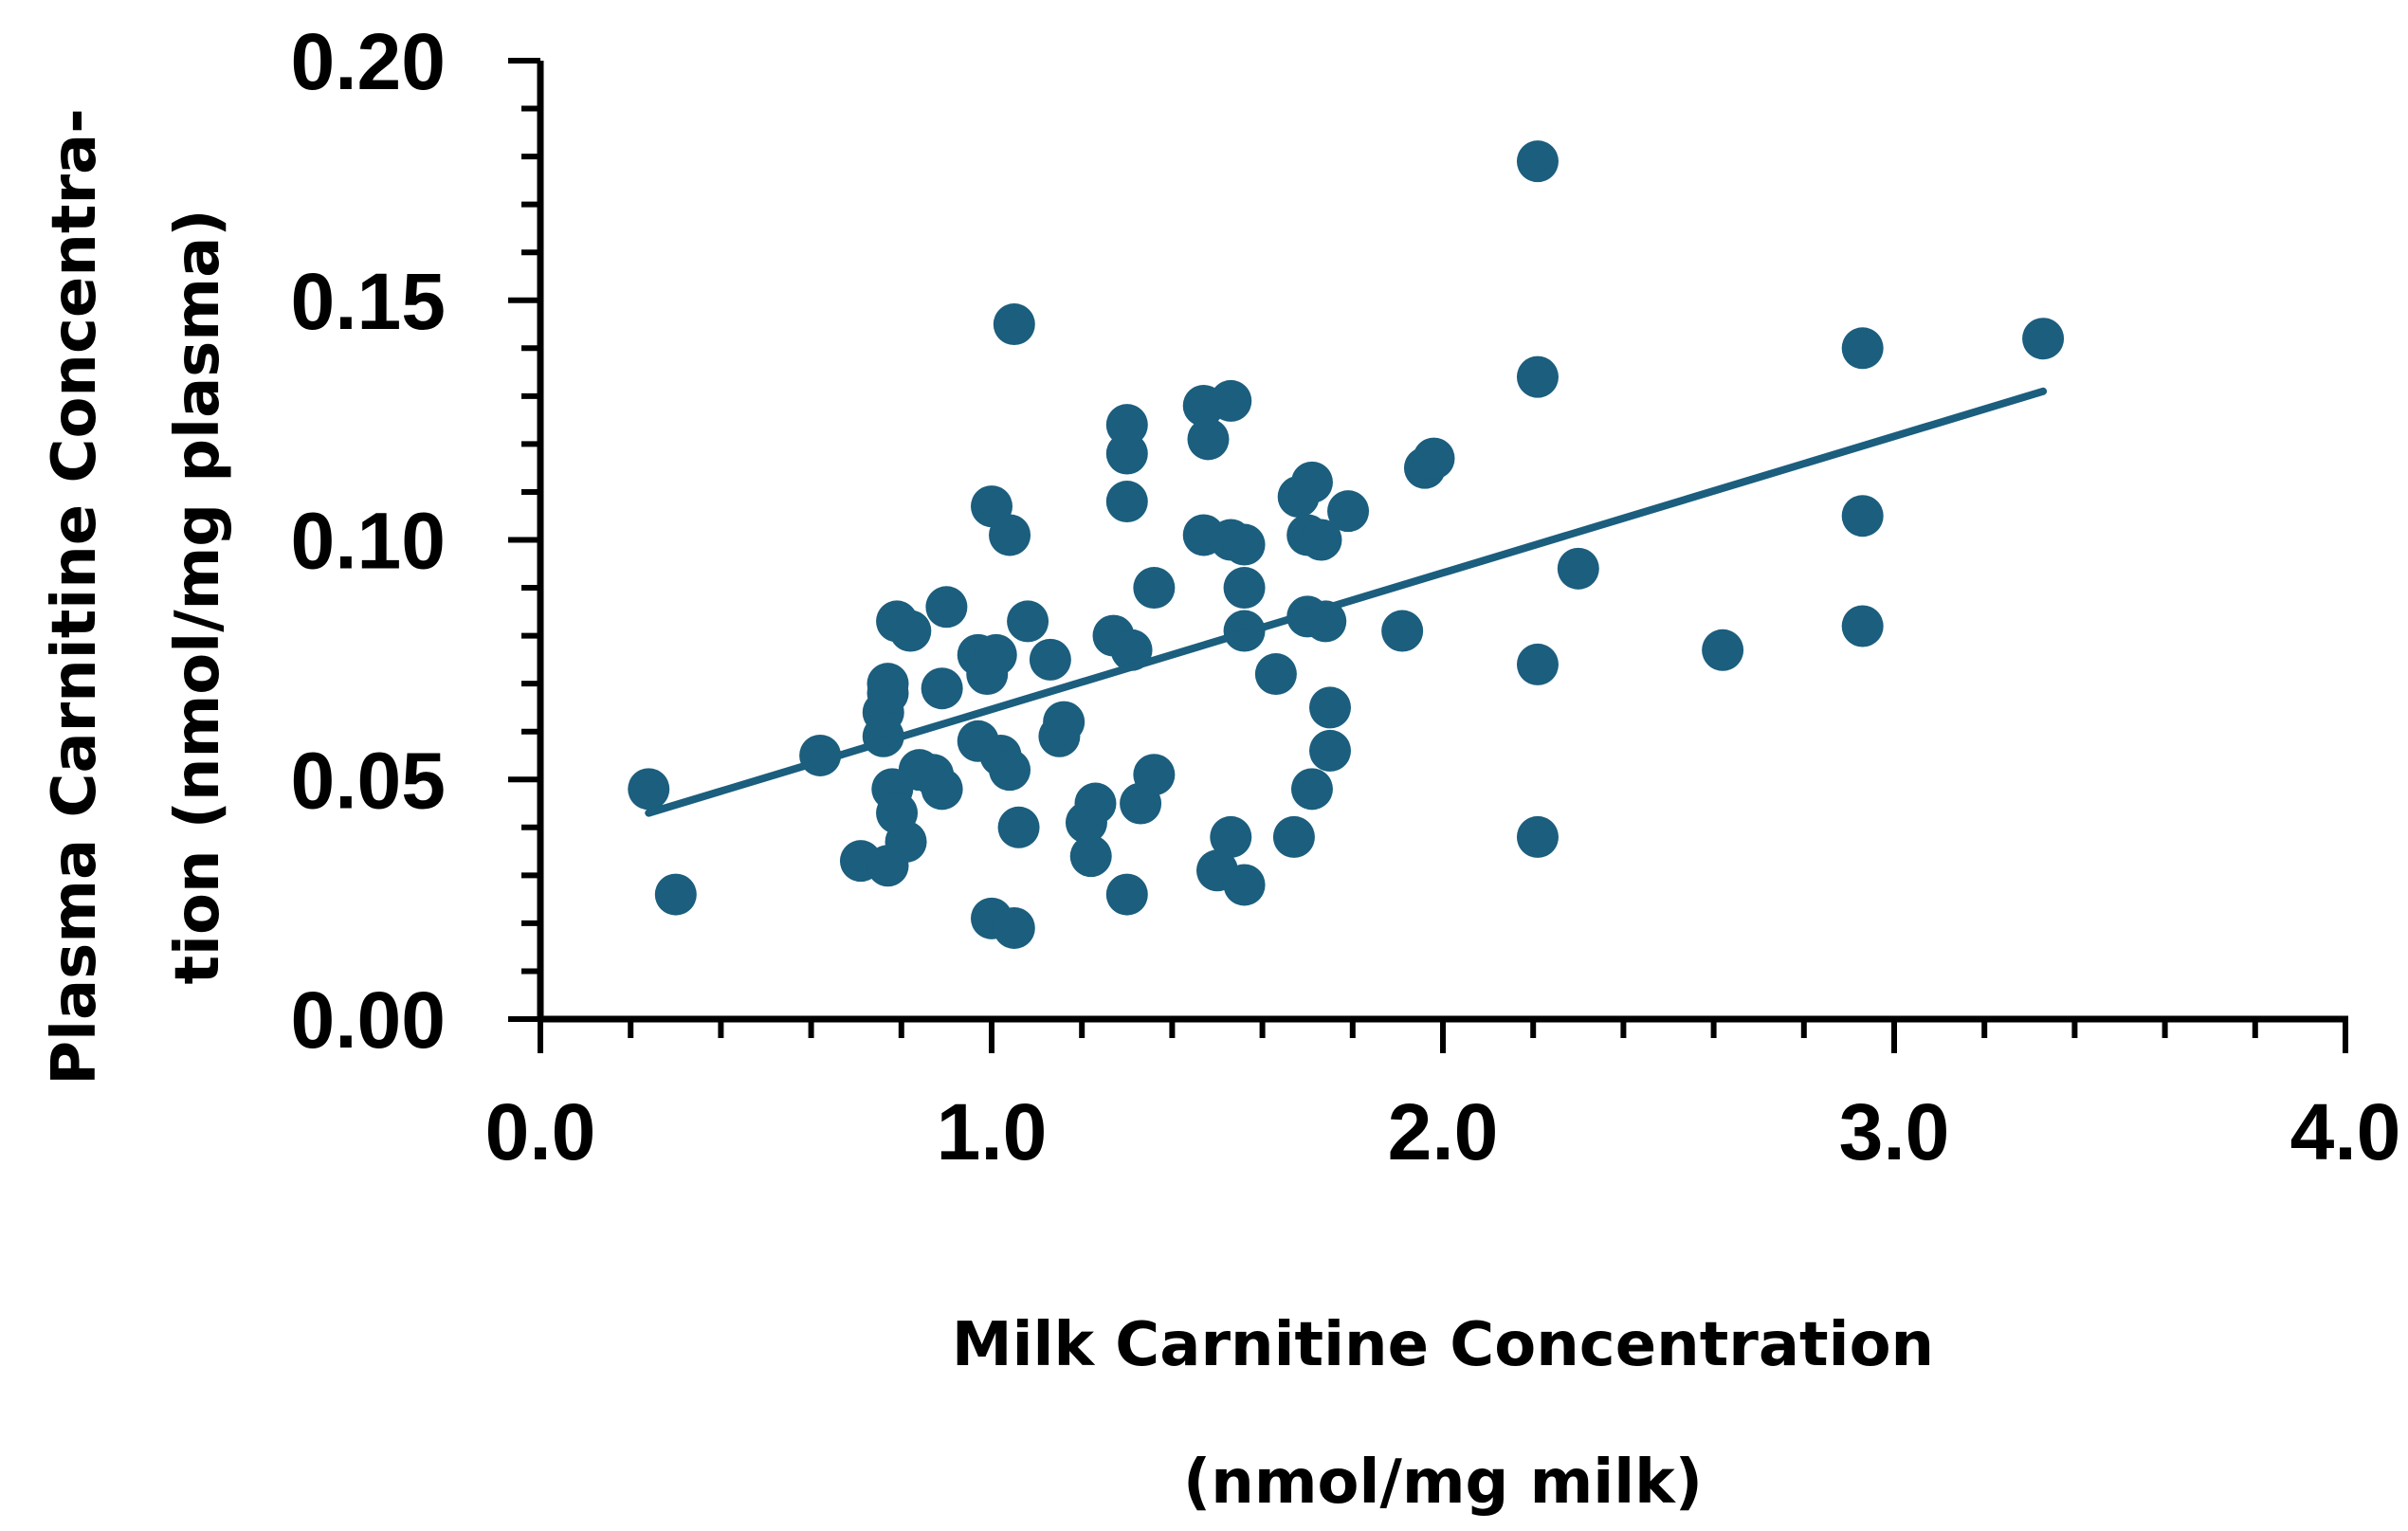  Describe the element at coordinates (540, 1131) in the screenshot. I see `x-tick-label: 0.0` at that location.